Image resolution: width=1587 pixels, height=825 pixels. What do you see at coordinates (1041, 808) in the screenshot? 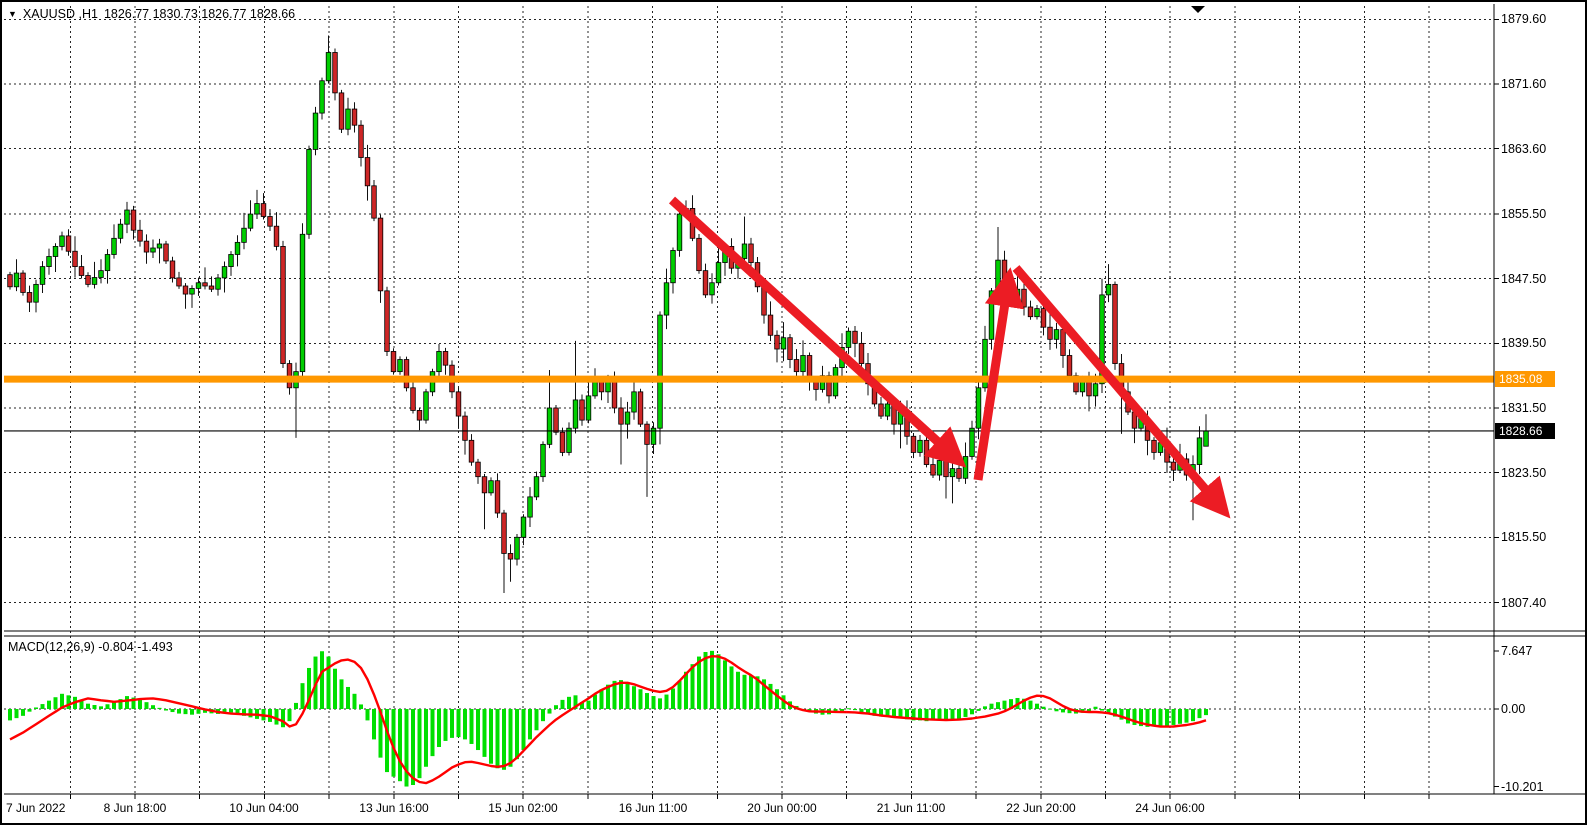
I see `time-axis-label: 22 Jun 20:00` at bounding box center [1041, 808].